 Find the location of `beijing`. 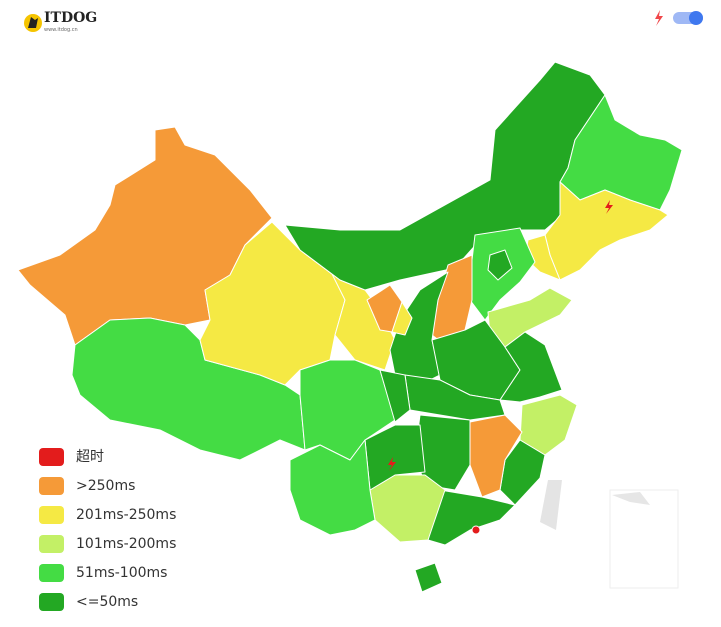

beijing is located at coordinates (500, 265).